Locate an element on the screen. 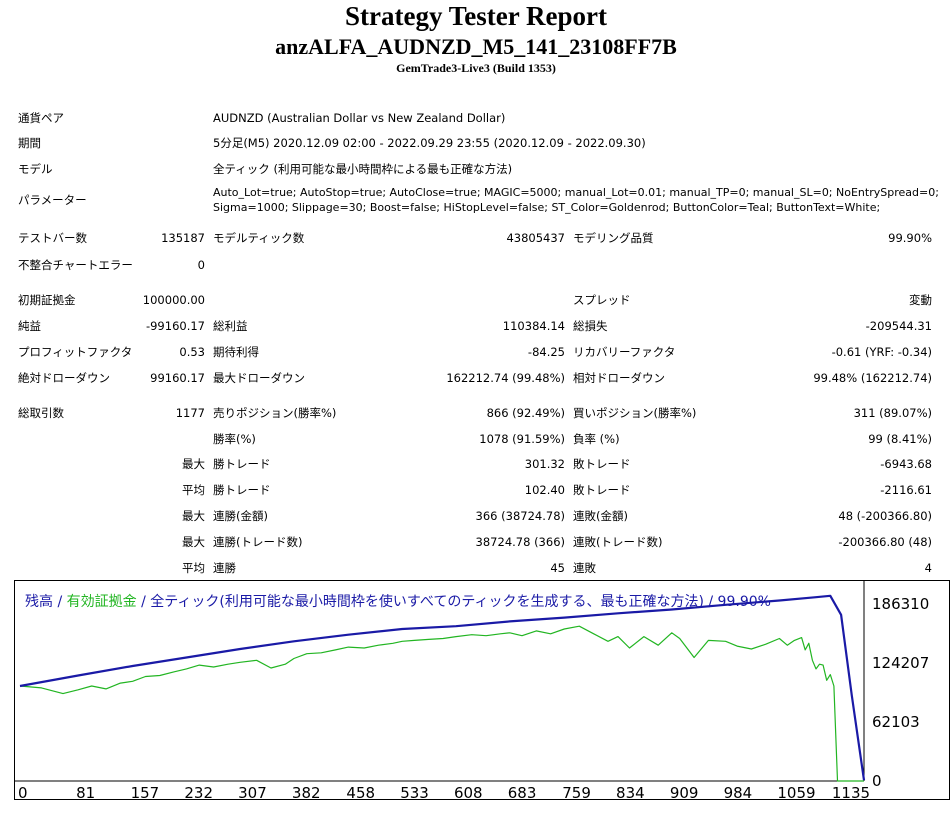 Image resolution: width=952 pixels, height=813 pixels. total-trades-label: 総取引数 is located at coordinates (41, 413).